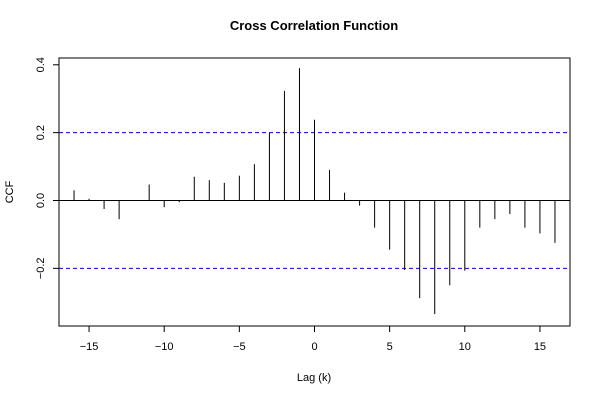  Describe the element at coordinates (41, 64) in the screenshot. I see `y-tick-label: 0.4` at that location.